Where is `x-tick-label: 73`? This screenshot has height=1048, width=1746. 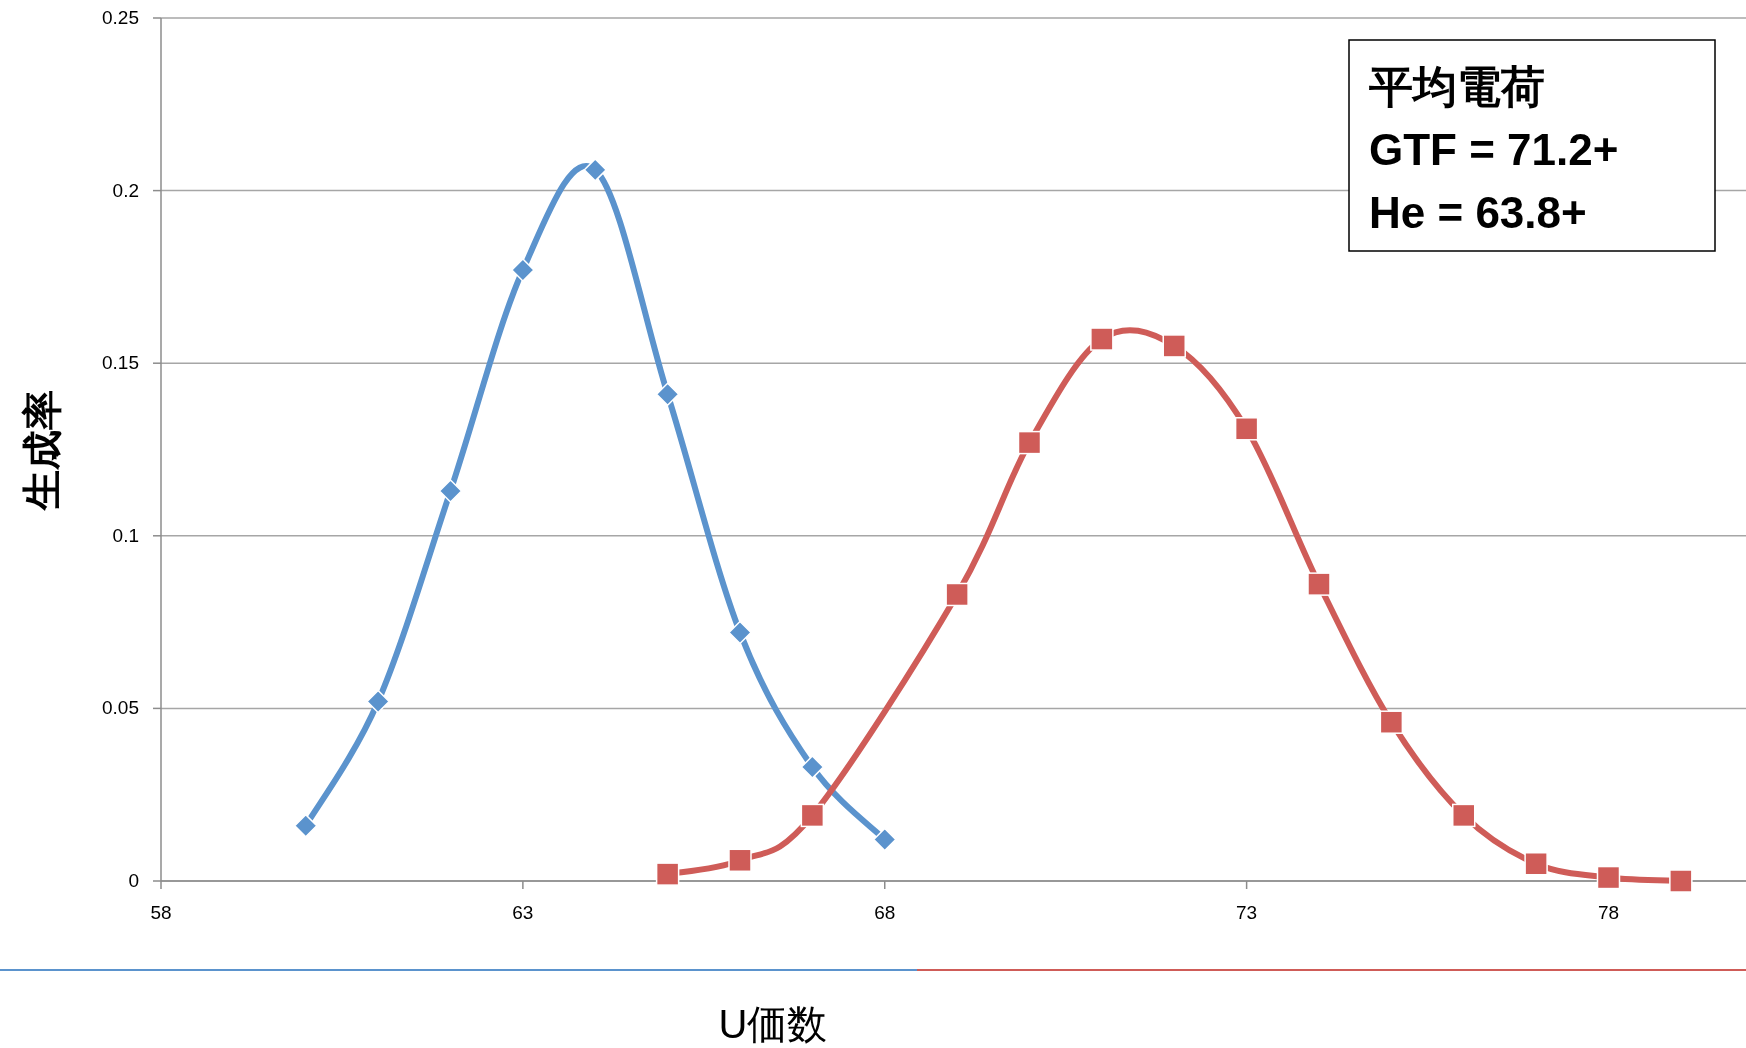
x-tick-label: 73 is located at coordinates (1247, 912).